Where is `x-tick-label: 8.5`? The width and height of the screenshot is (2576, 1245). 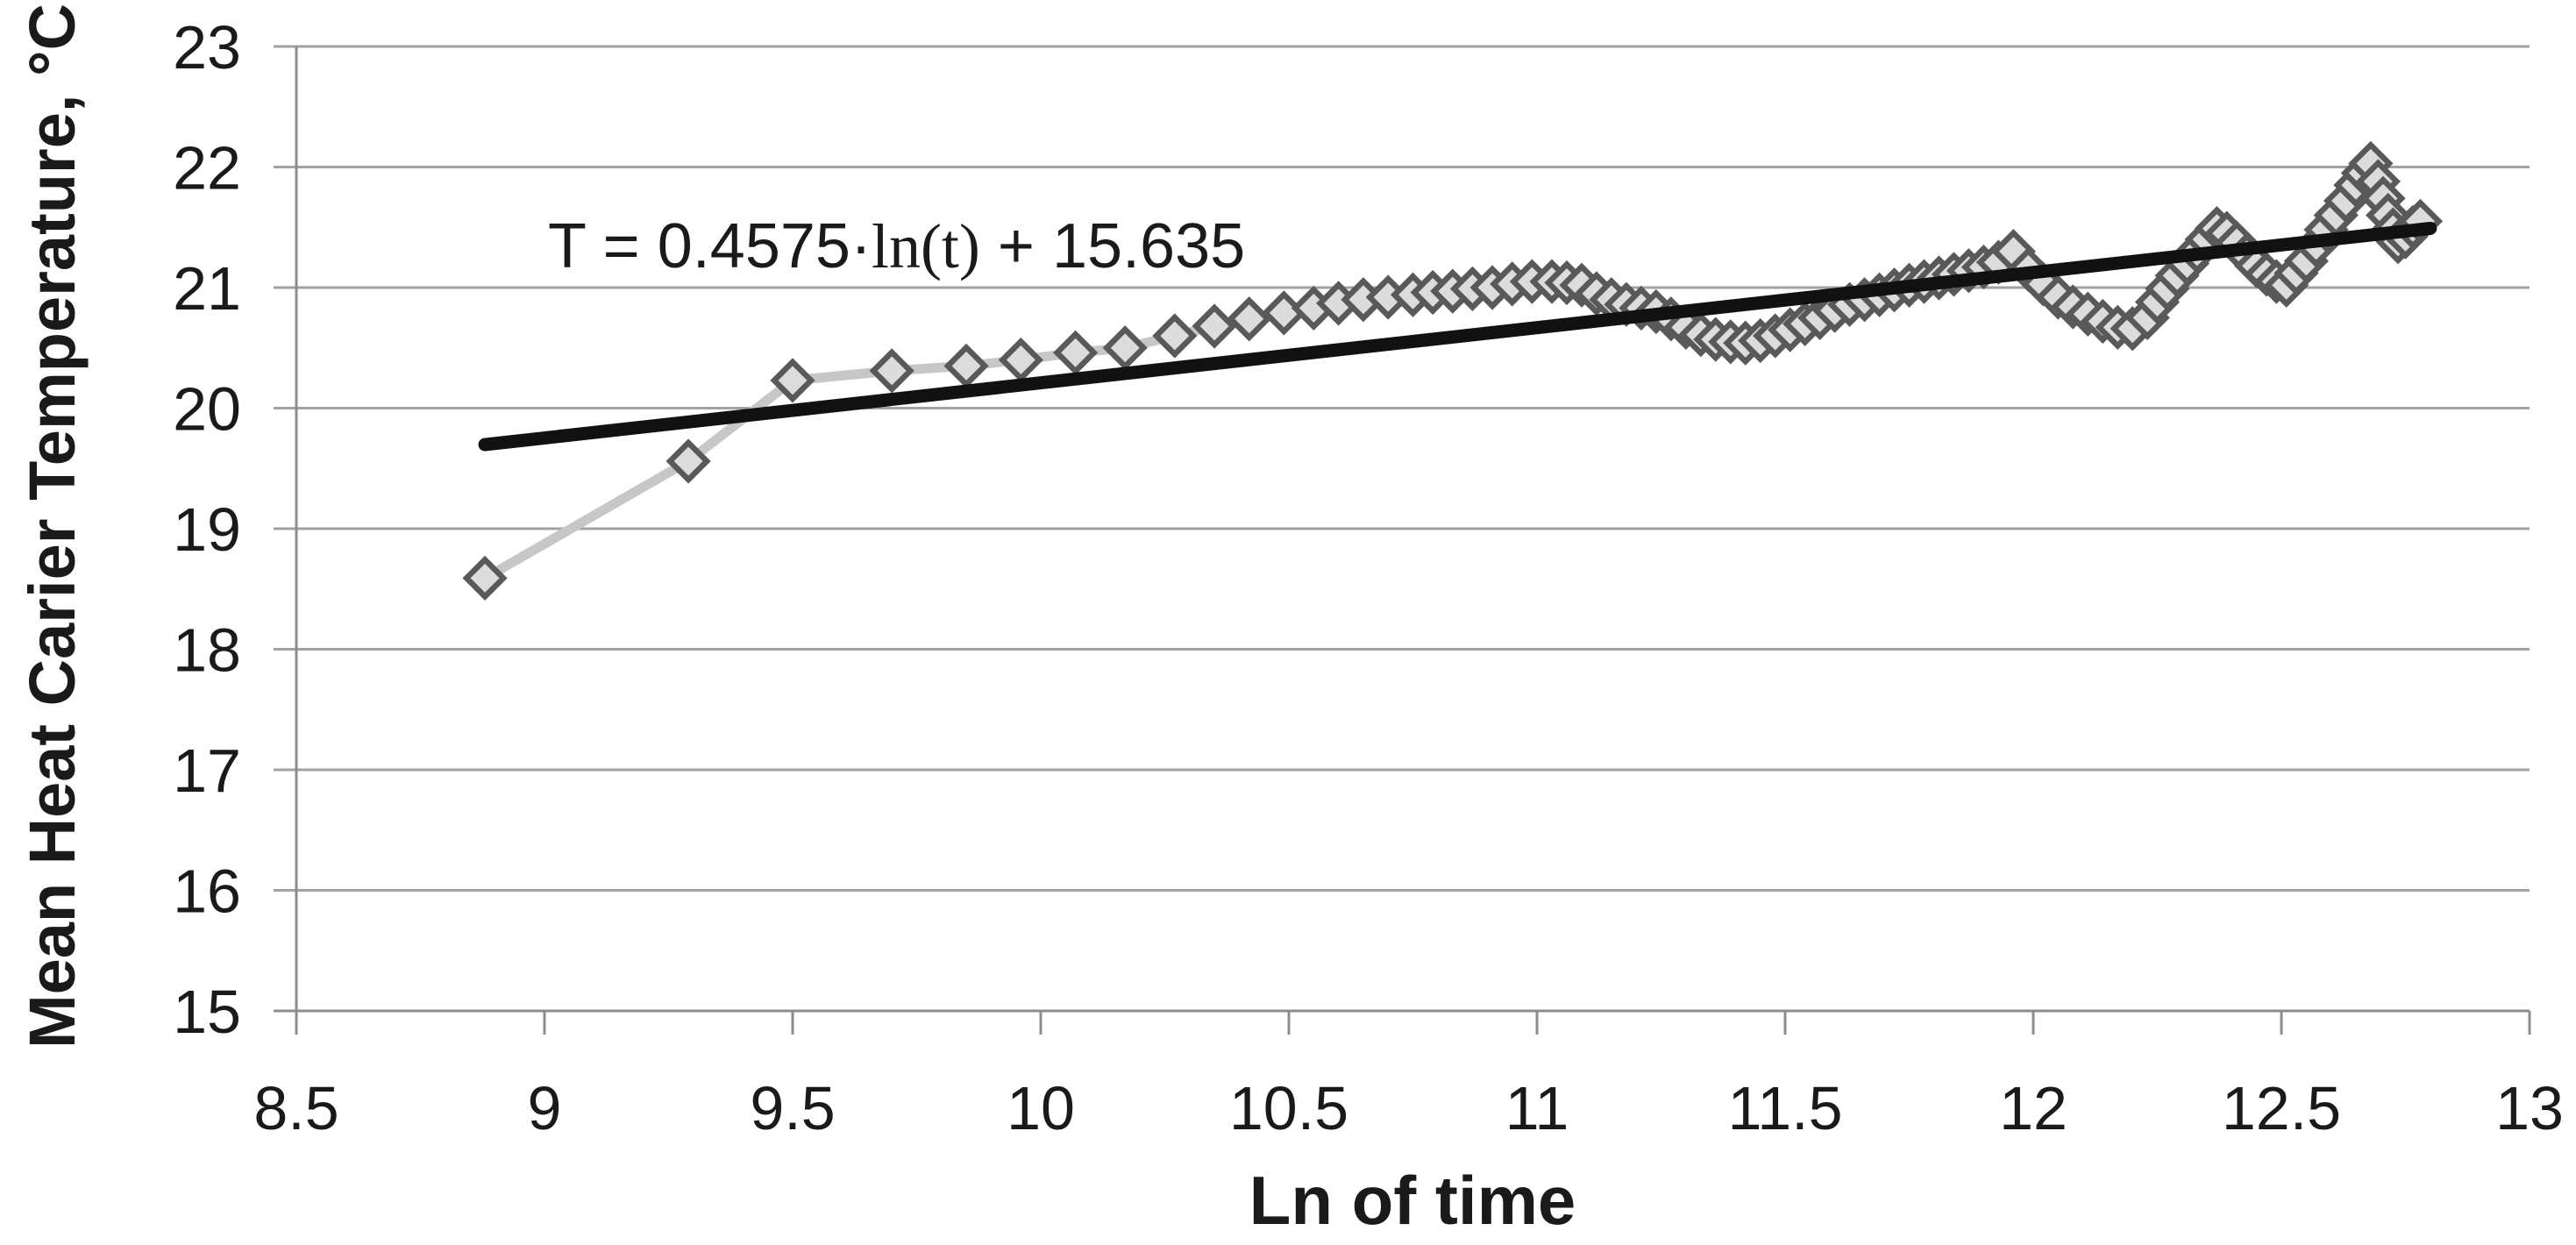 x-tick-label: 8.5 is located at coordinates (295, 1108).